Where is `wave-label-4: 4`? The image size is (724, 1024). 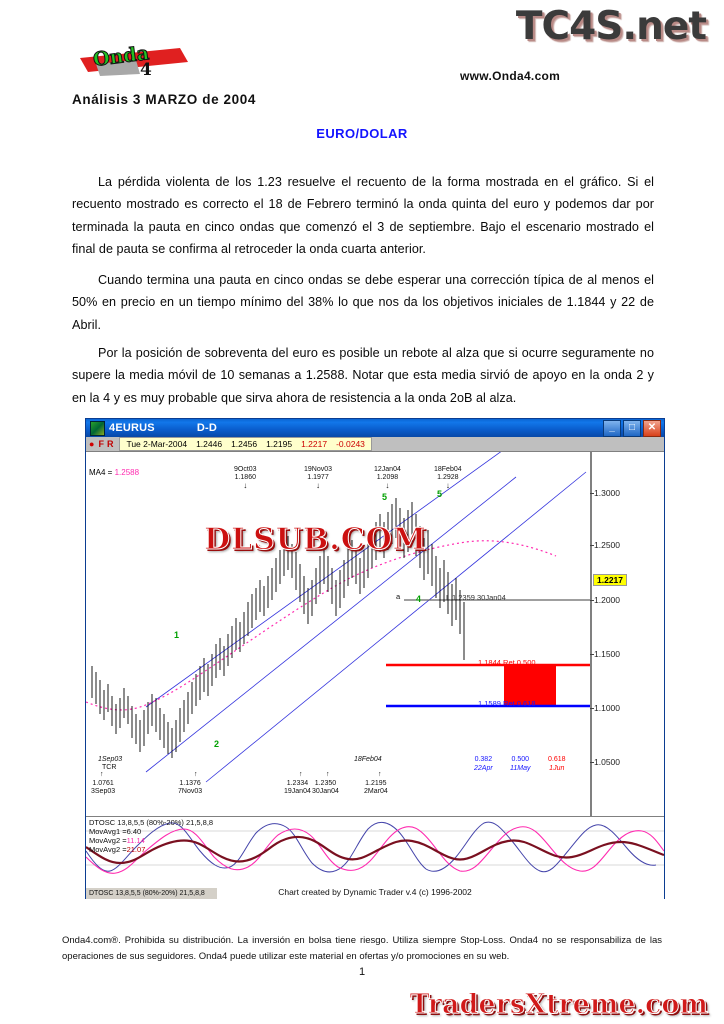 wave-label-4: 4 is located at coordinates (419, 599).